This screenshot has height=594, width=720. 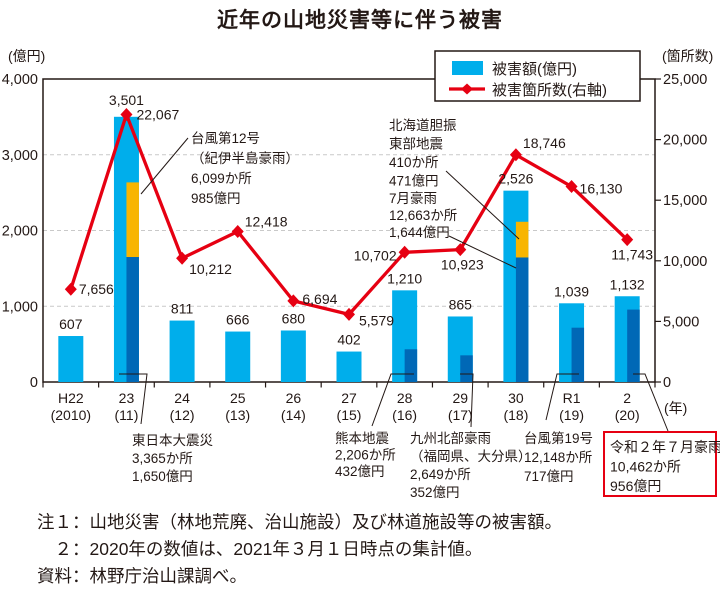 I want to click on bar-value-label: 3,501, so click(x=126, y=100).